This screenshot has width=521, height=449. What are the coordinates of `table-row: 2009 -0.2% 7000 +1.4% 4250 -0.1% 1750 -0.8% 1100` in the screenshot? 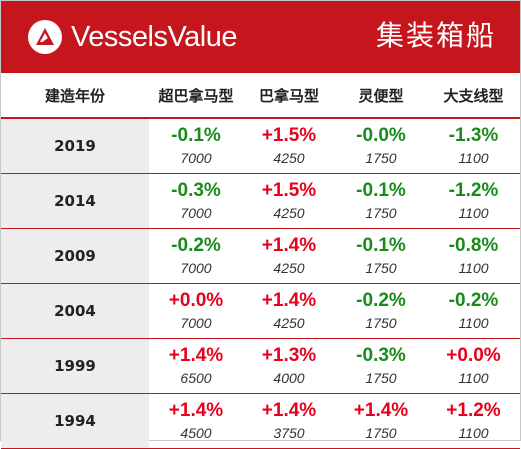 It's located at (260, 256).